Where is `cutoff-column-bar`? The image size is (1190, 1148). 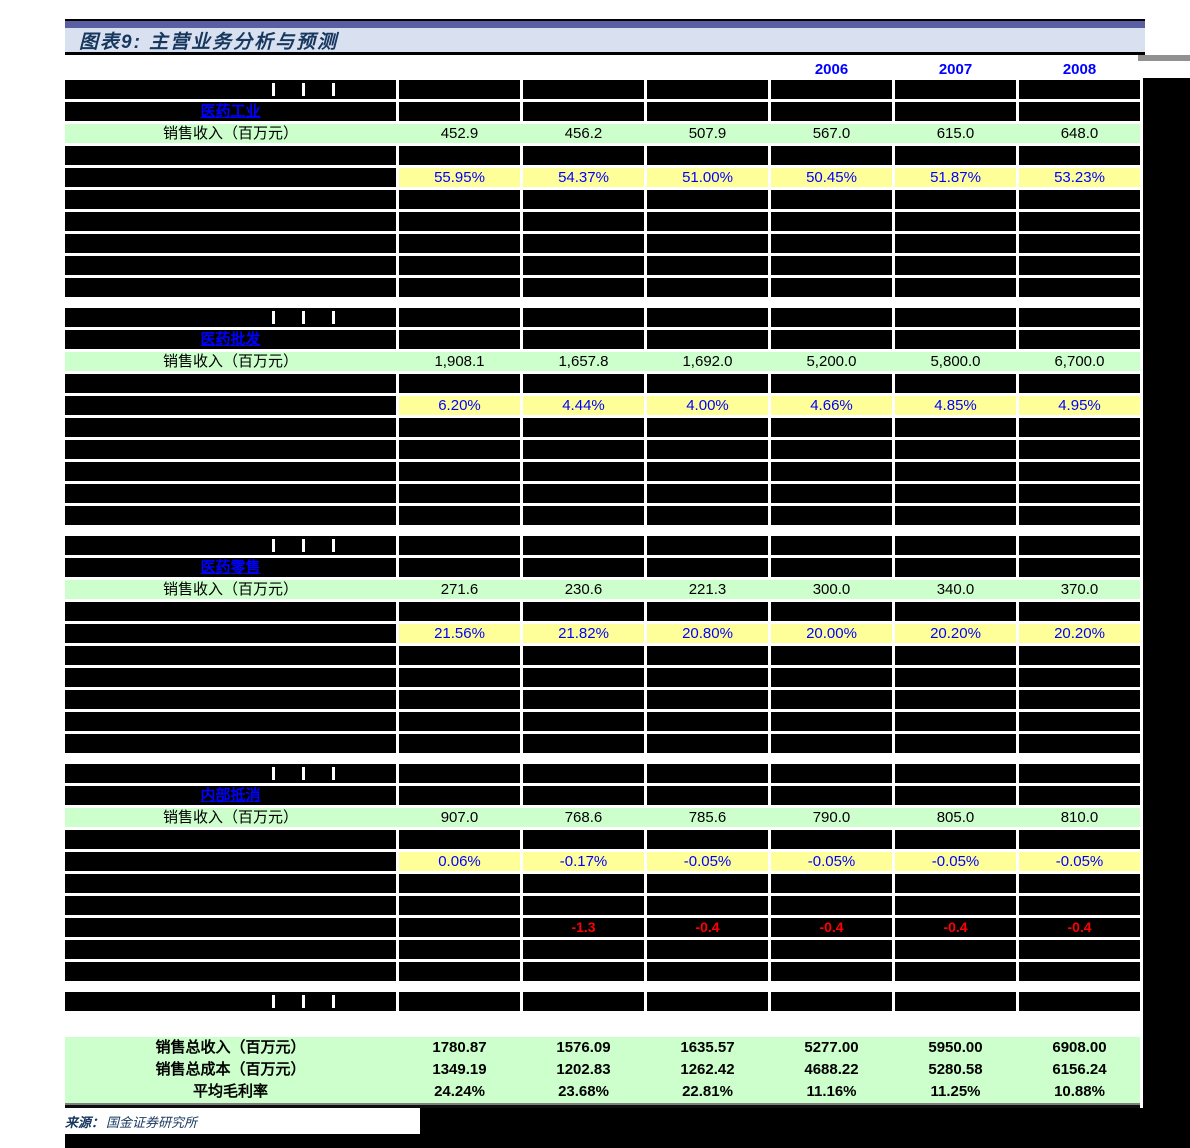 cutoff-column-bar is located at coordinates (1166, 613).